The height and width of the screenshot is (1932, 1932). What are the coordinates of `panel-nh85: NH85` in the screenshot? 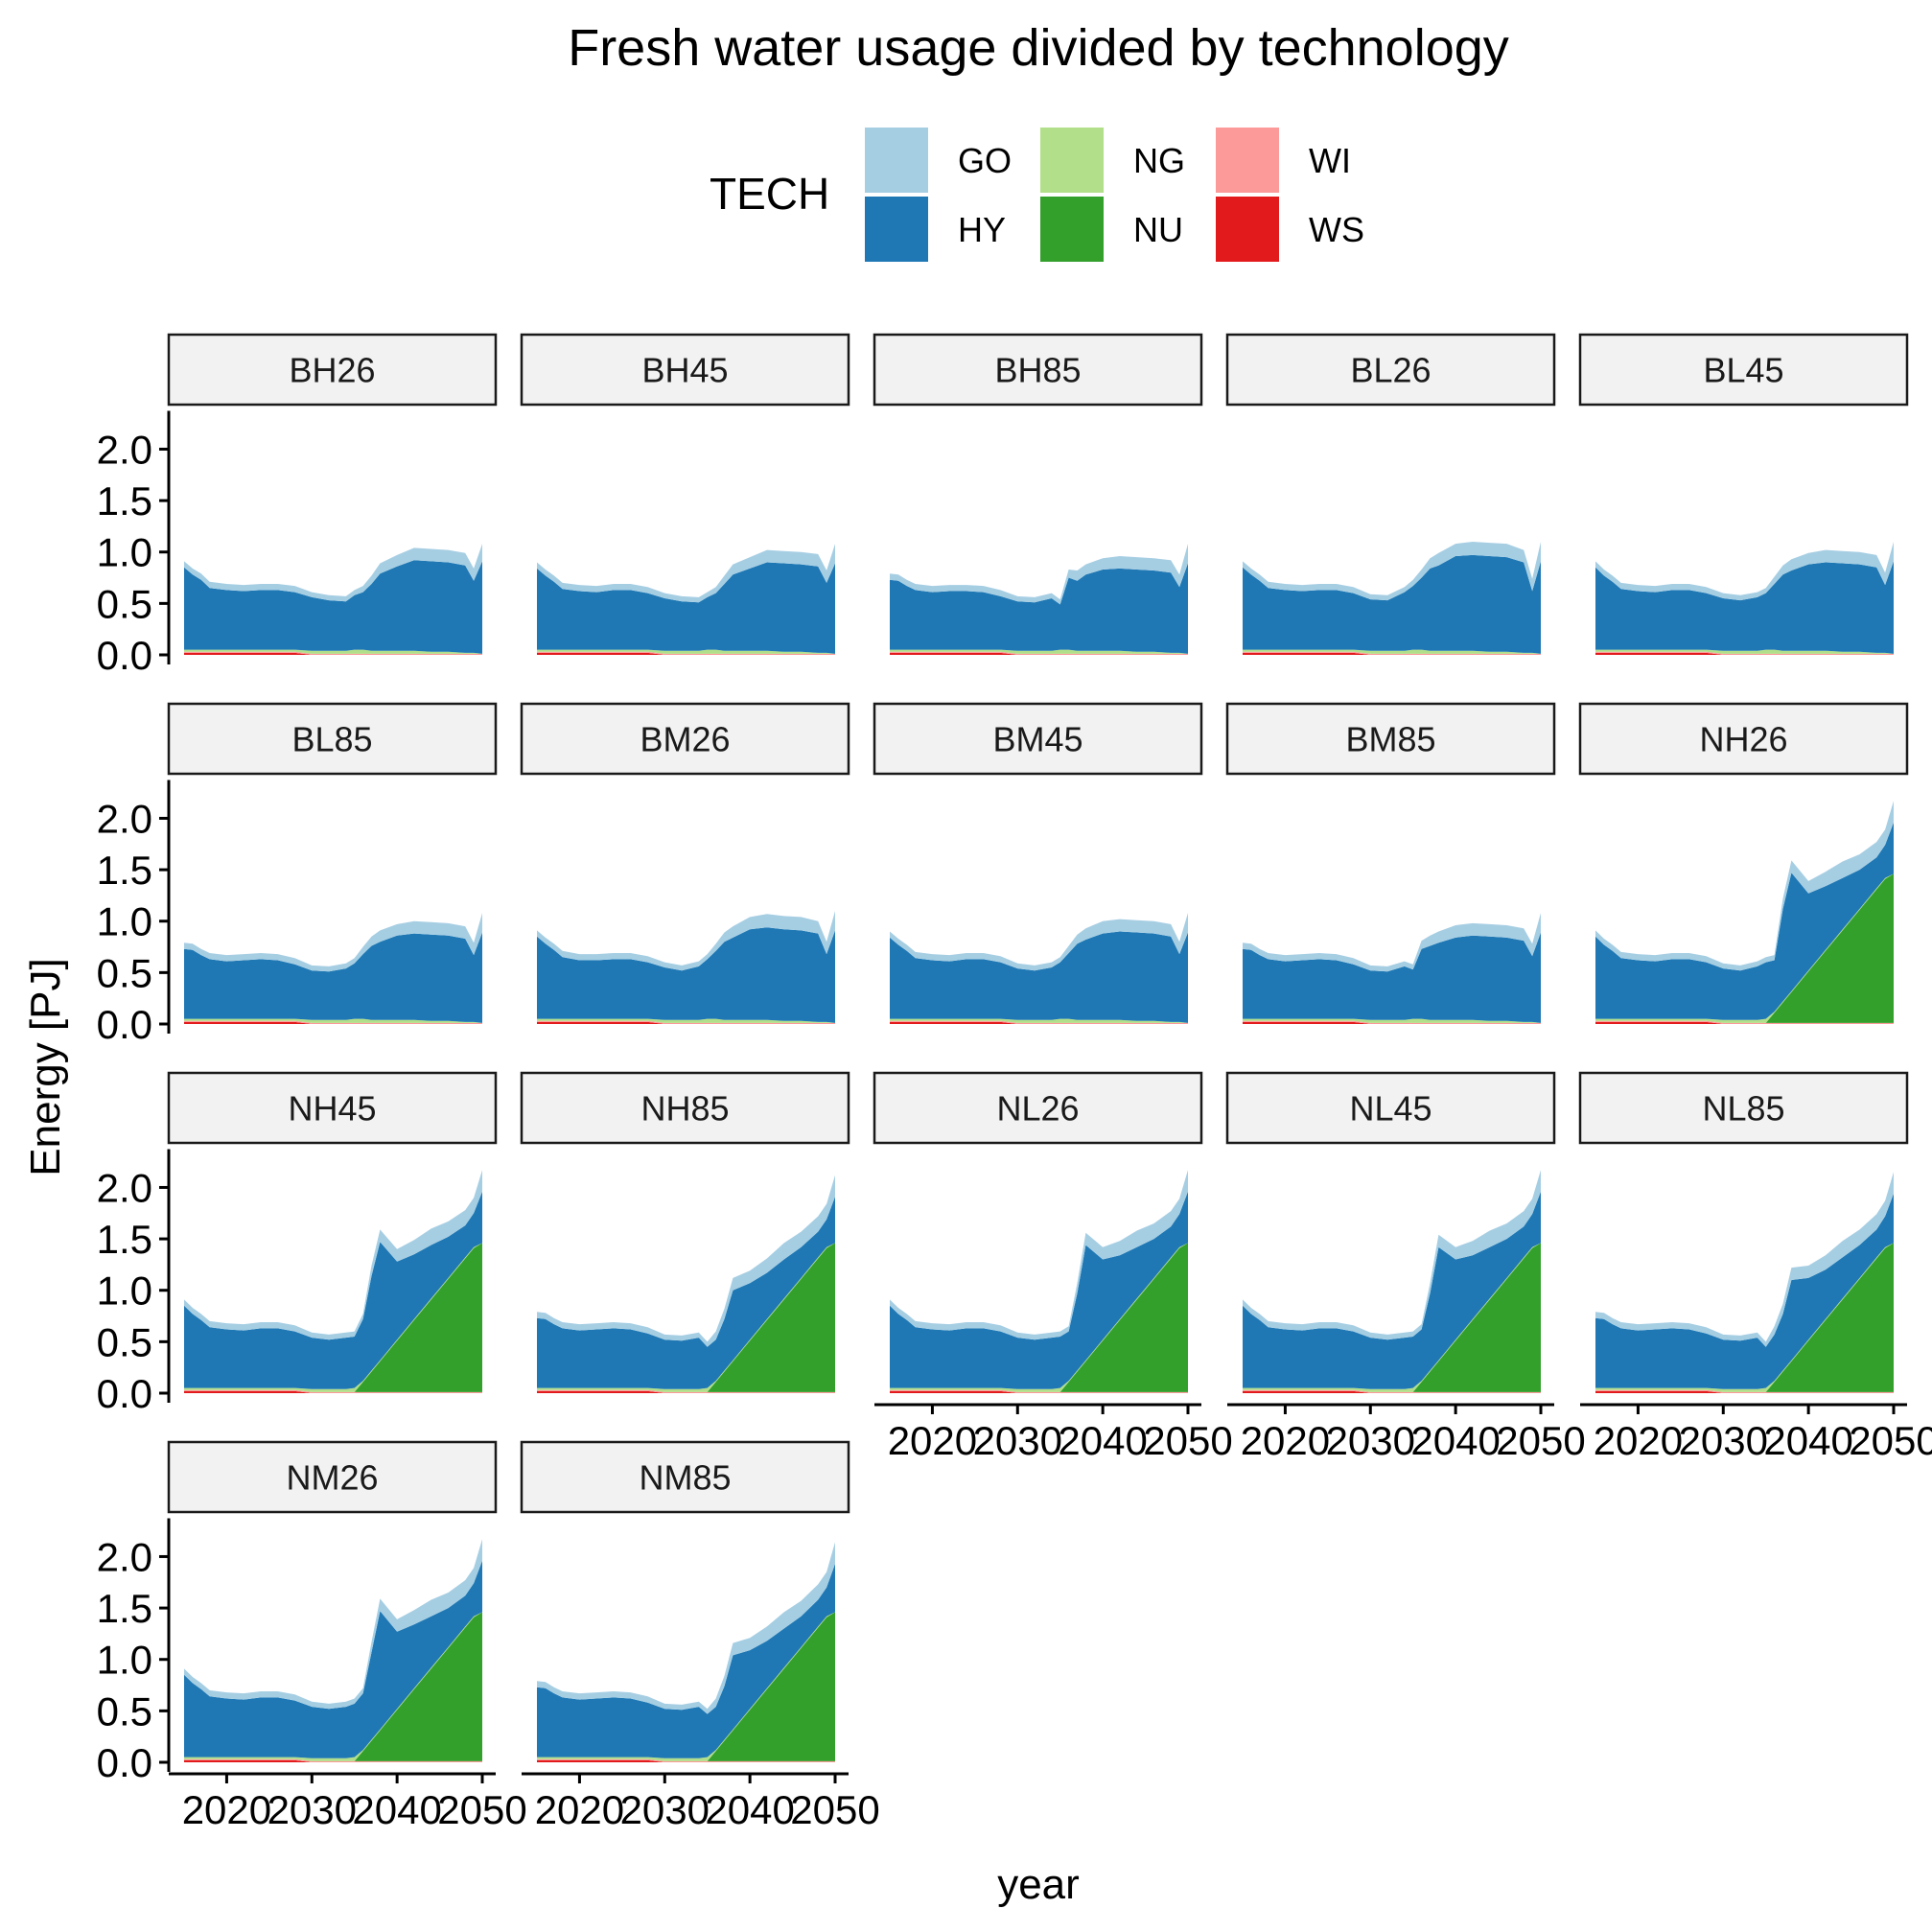 It's located at (685, 1232).